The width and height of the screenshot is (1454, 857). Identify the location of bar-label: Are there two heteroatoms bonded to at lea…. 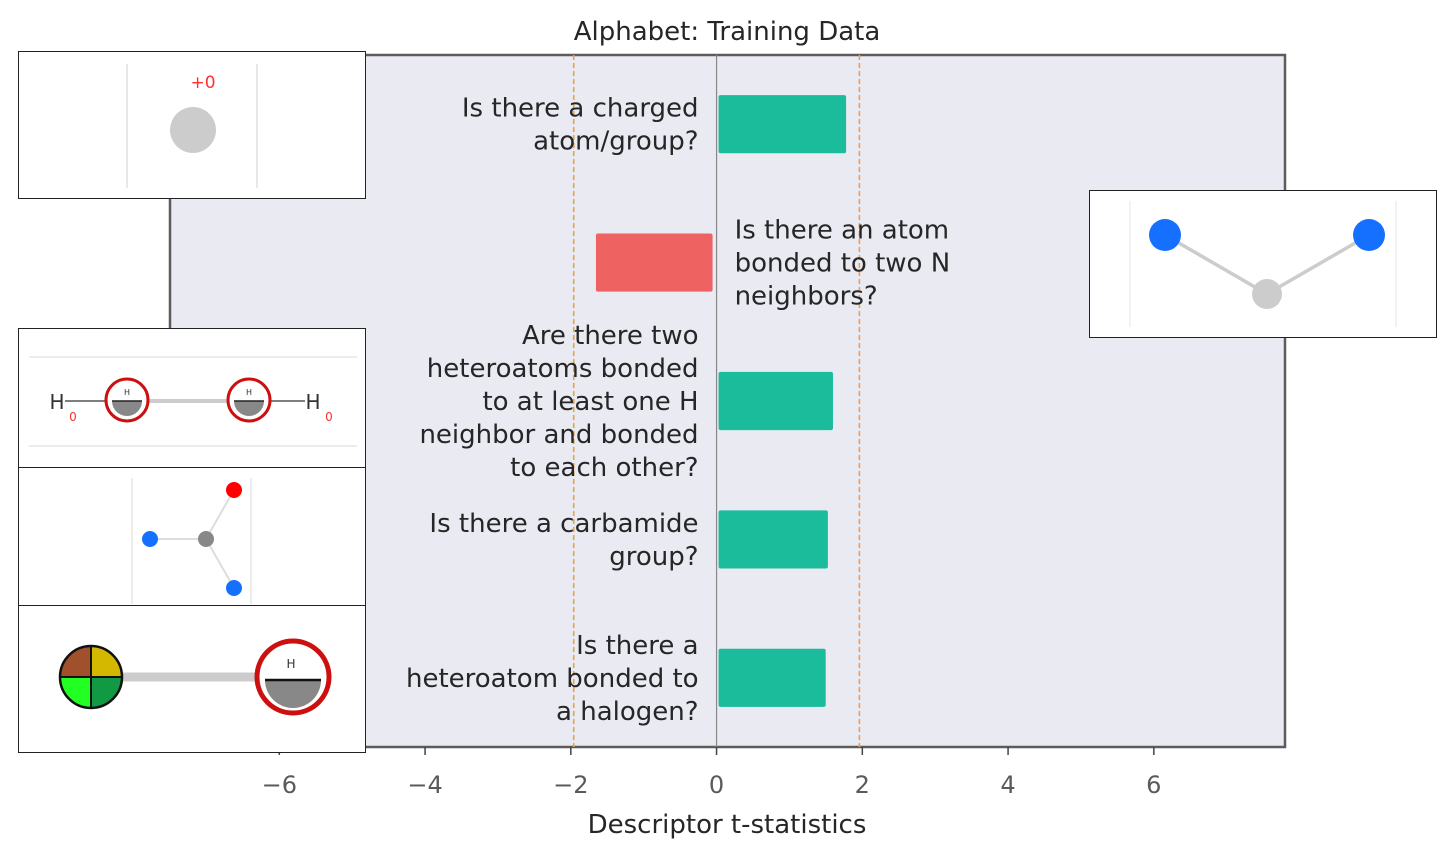
(558, 402).